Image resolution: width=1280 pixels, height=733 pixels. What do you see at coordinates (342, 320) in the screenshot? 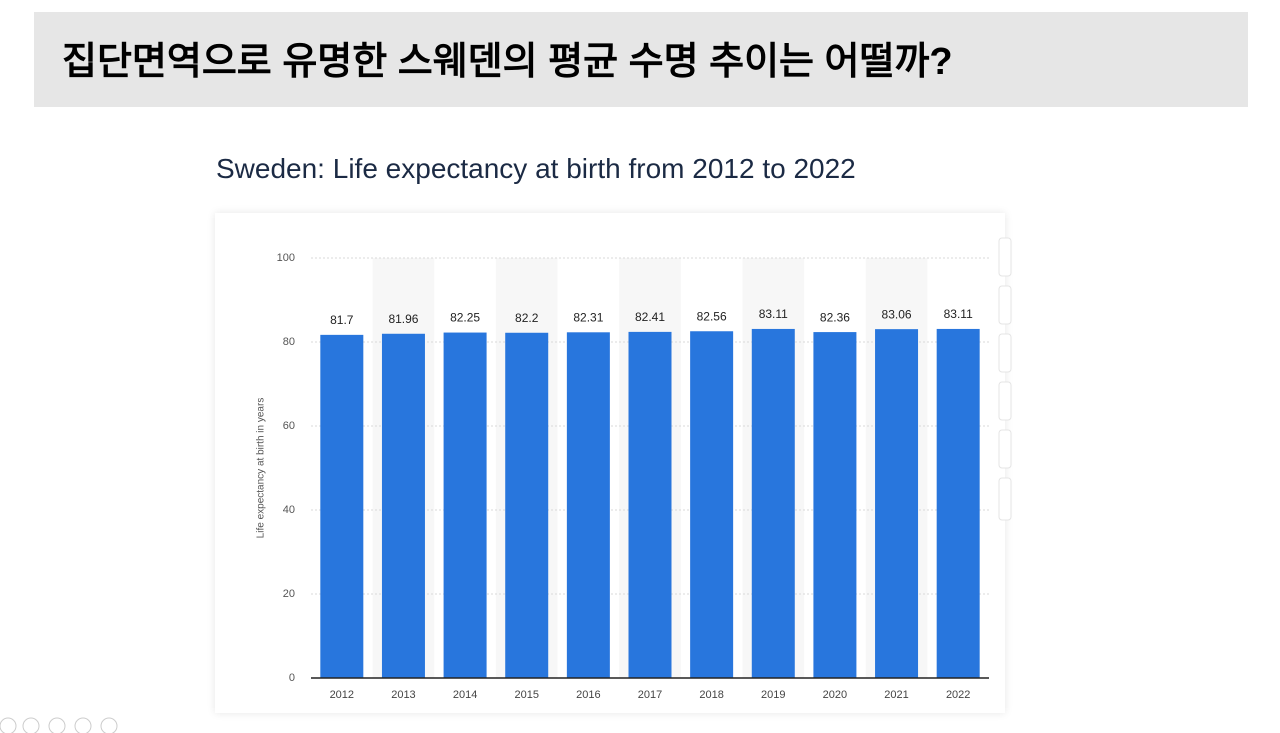
I see `value-label: 81.7` at bounding box center [342, 320].